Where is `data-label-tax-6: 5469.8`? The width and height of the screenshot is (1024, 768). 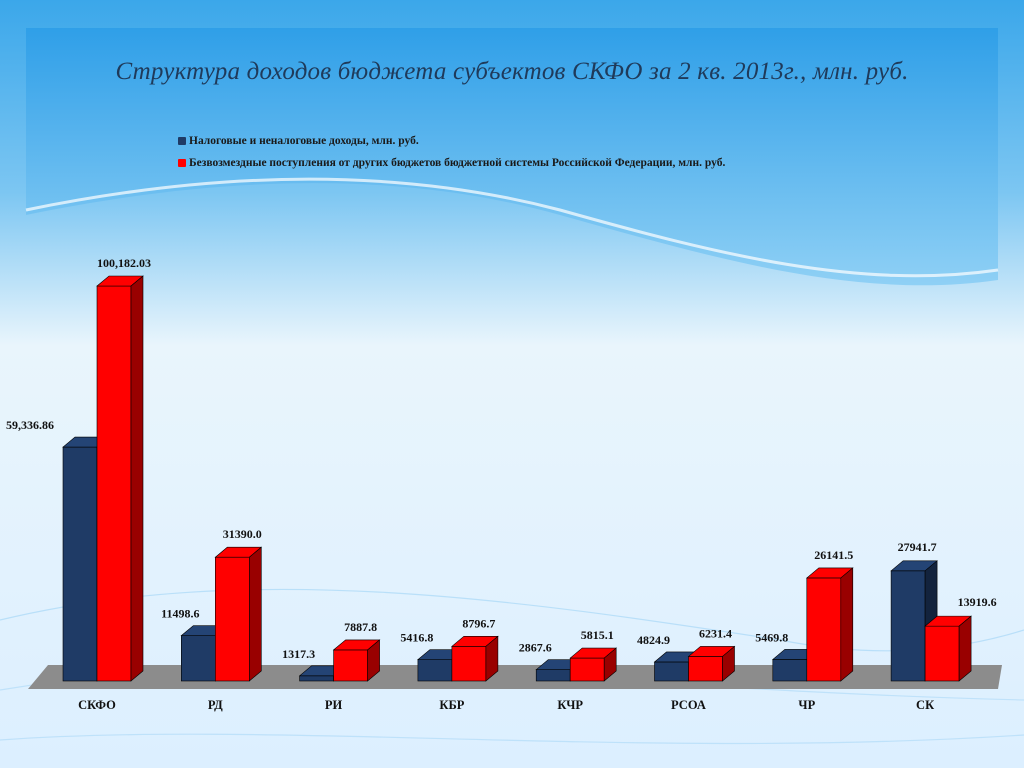
data-label-tax-6: 5469.8 is located at coordinates (771, 637).